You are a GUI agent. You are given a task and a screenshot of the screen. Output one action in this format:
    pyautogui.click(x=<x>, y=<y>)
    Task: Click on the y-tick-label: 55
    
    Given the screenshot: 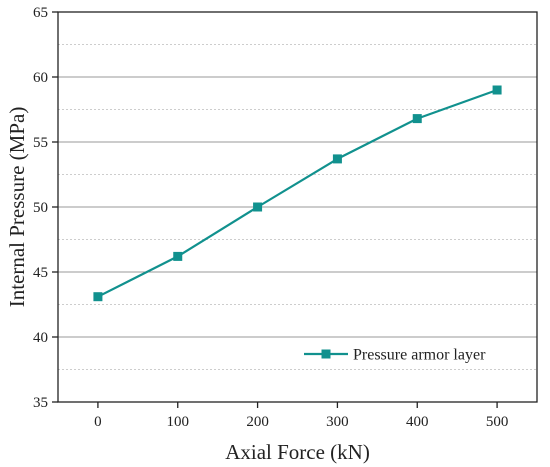 What is the action you would take?
    pyautogui.click(x=40, y=143)
    